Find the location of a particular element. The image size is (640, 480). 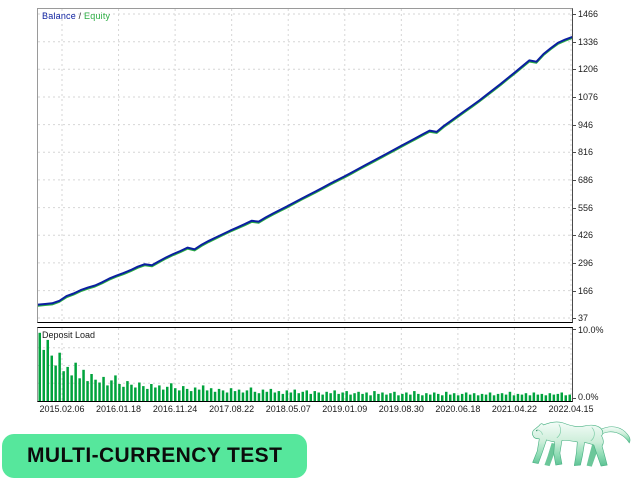

y-axis-label: 166 is located at coordinates (586, 290).